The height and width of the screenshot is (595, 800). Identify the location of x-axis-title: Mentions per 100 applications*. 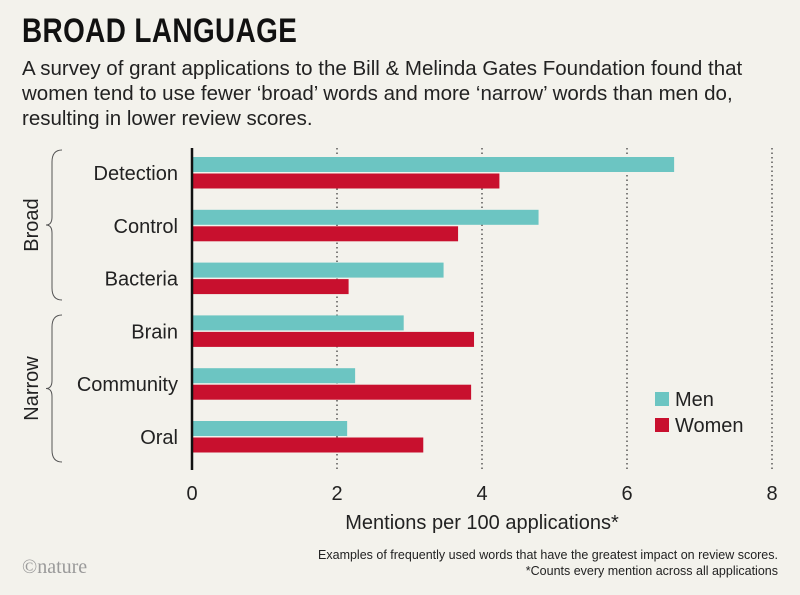
(482, 523).